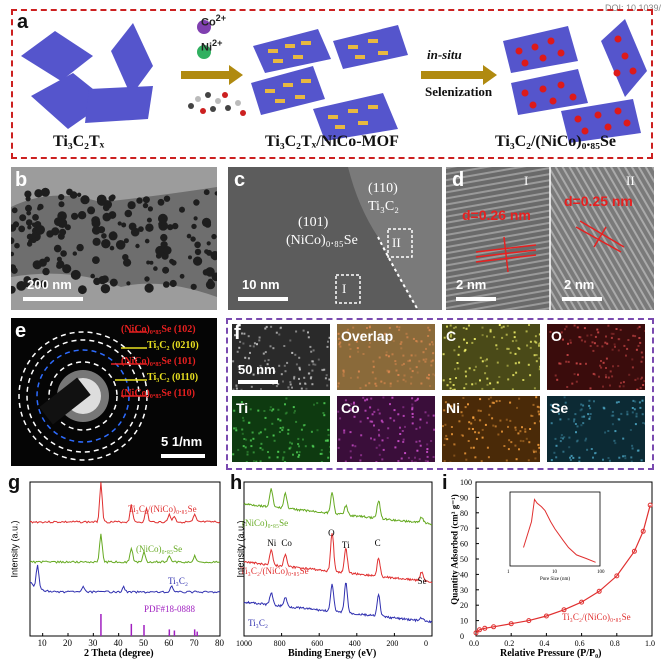 The image size is (663, 664). Describe the element at coordinates (453, 408) in the screenshot. I see `eds-map-label: Ni` at that location.